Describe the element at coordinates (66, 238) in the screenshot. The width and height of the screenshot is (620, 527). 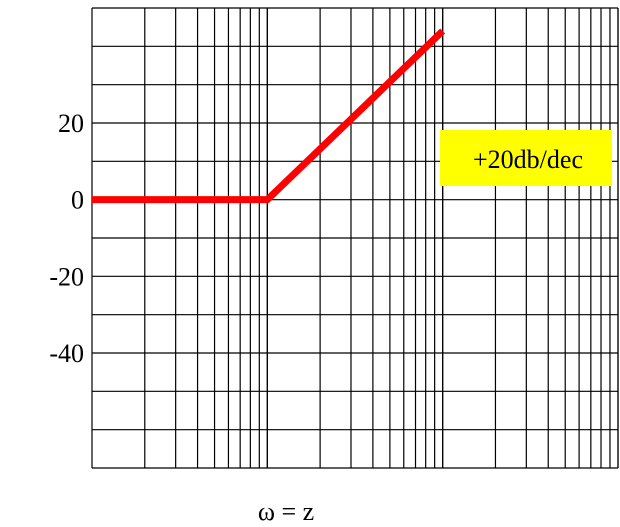
I see `y-tick-labels: 20 0 -20 -40` at that location.